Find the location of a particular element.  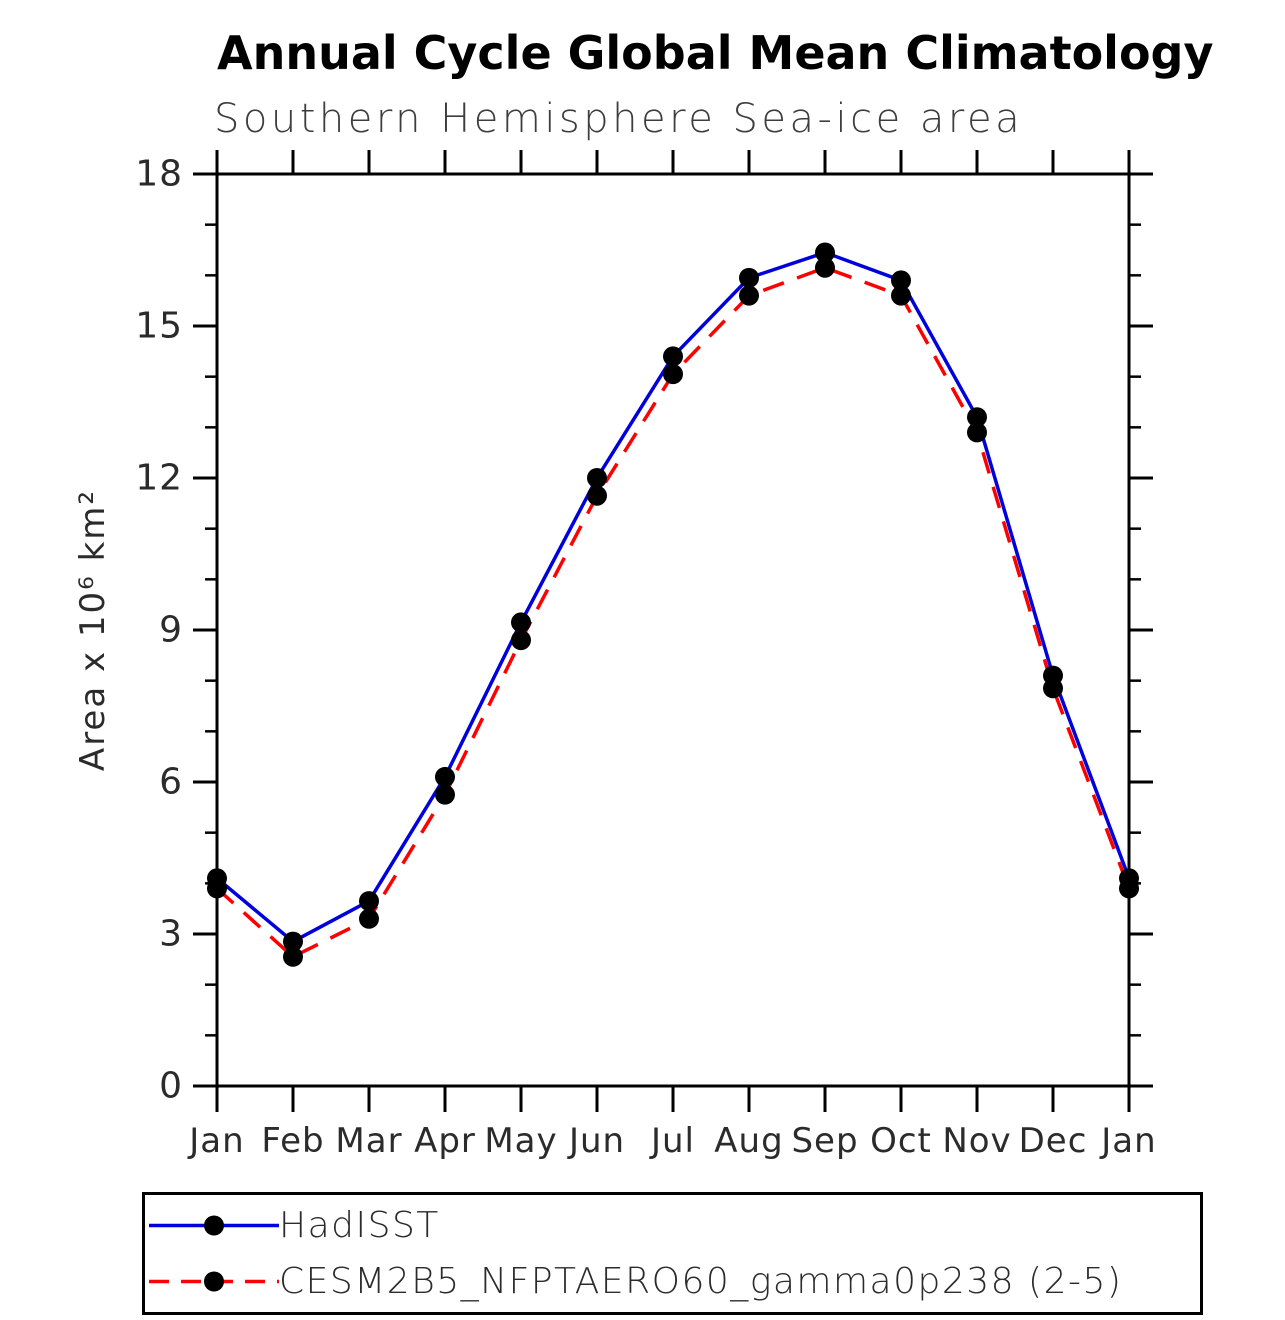

x-tick-label: Aug is located at coordinates (748, 1141).